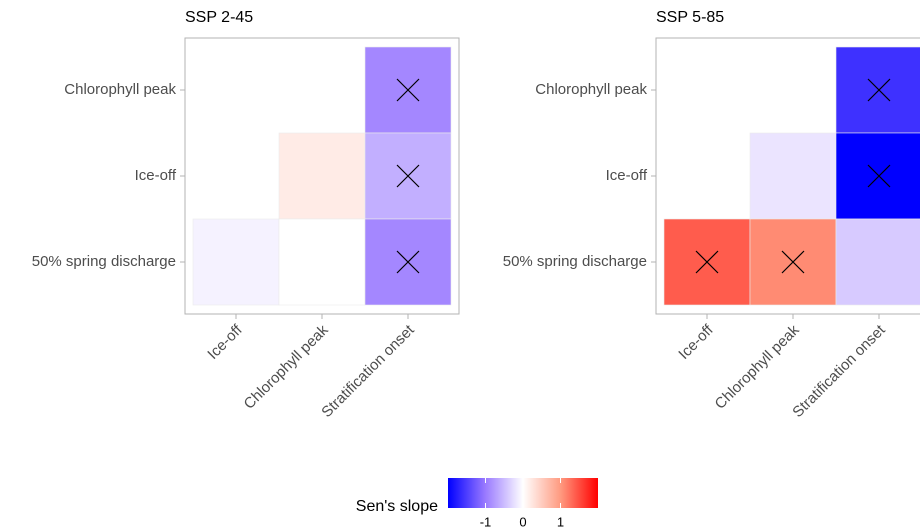 Image resolution: width=920 pixels, height=532 pixels. Describe the element at coordinates (397, 506) in the screenshot. I see `legend-title: Sen's slope` at that location.